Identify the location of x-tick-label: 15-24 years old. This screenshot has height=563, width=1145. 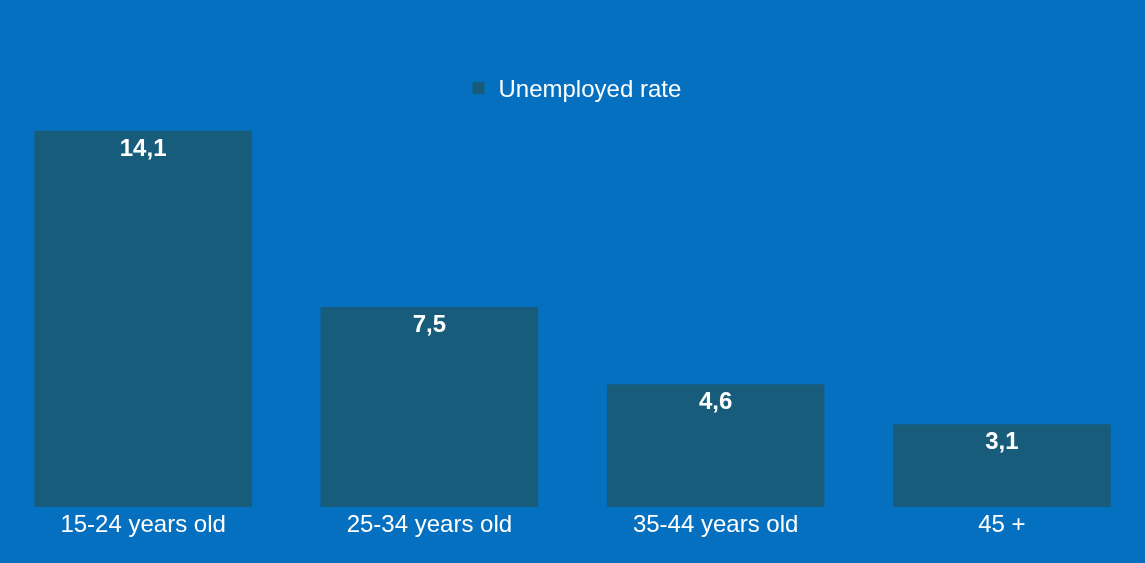
(143, 523).